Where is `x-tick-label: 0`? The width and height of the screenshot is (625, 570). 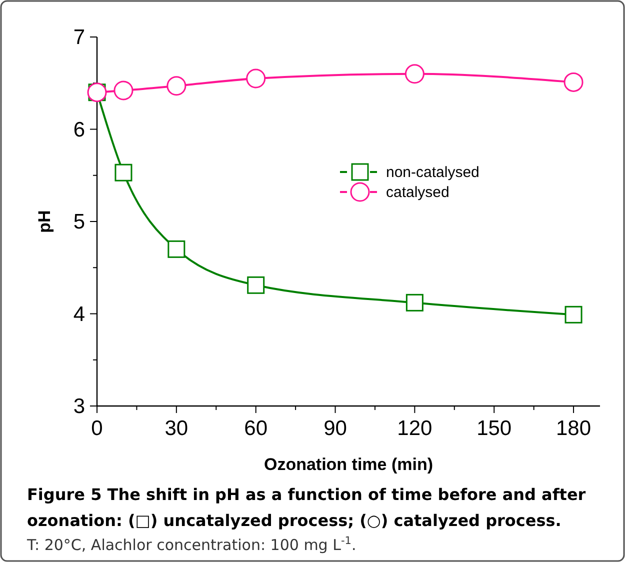 x-tick-label: 0 is located at coordinates (97, 428).